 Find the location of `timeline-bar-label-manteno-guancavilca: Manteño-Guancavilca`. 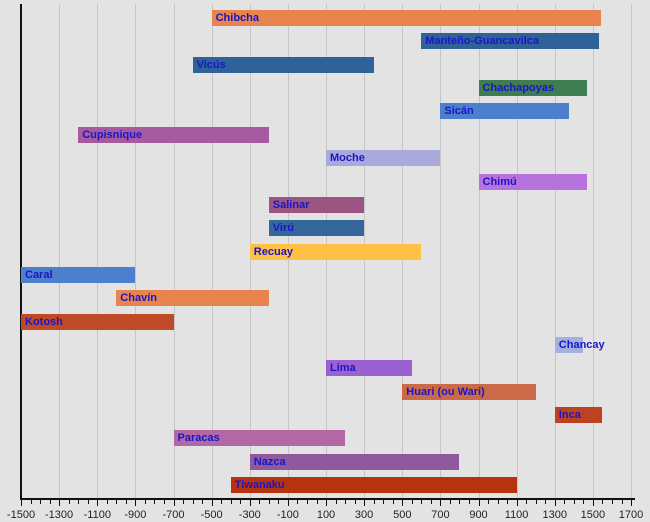

timeline-bar-label-manteno-guancavilca: Manteño-Guancavilca is located at coordinates (482, 41).